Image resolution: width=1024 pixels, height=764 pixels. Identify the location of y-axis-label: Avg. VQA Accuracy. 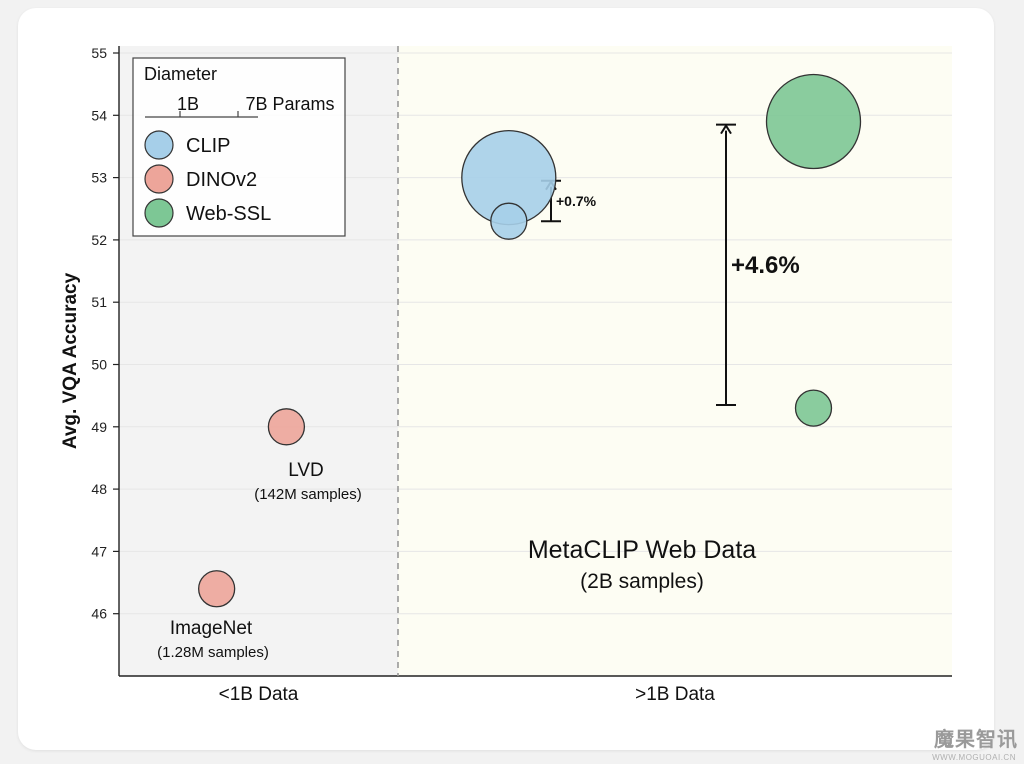
(70, 360).